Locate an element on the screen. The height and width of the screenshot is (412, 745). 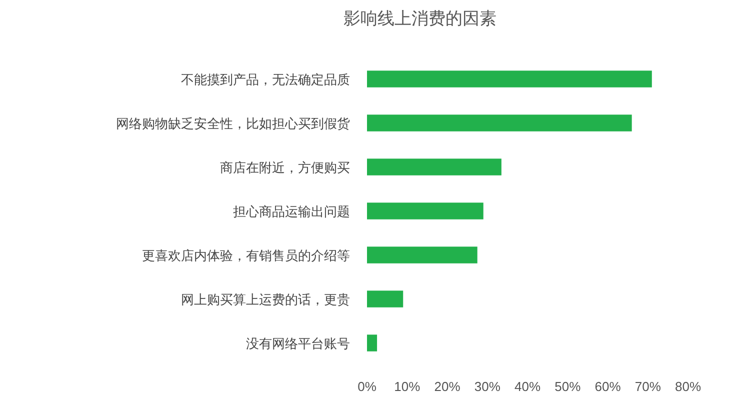
x-tick-label: 50% is located at coordinates (568, 386).